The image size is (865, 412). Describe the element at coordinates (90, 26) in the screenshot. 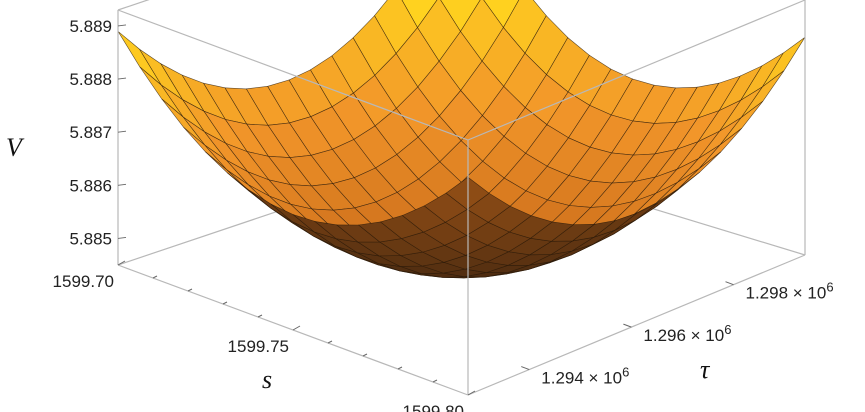

I see `z-tick-label: 5.889` at that location.